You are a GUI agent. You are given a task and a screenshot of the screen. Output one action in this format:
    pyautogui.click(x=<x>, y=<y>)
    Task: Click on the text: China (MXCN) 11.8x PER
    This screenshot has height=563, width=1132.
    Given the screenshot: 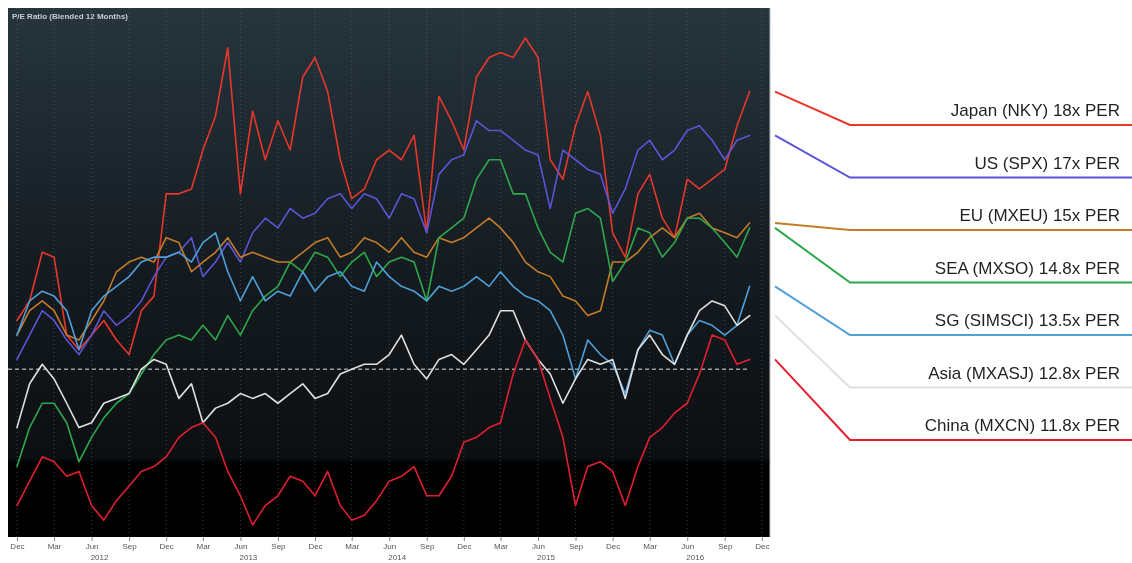 What is the action you would take?
    pyautogui.click(x=1022, y=425)
    